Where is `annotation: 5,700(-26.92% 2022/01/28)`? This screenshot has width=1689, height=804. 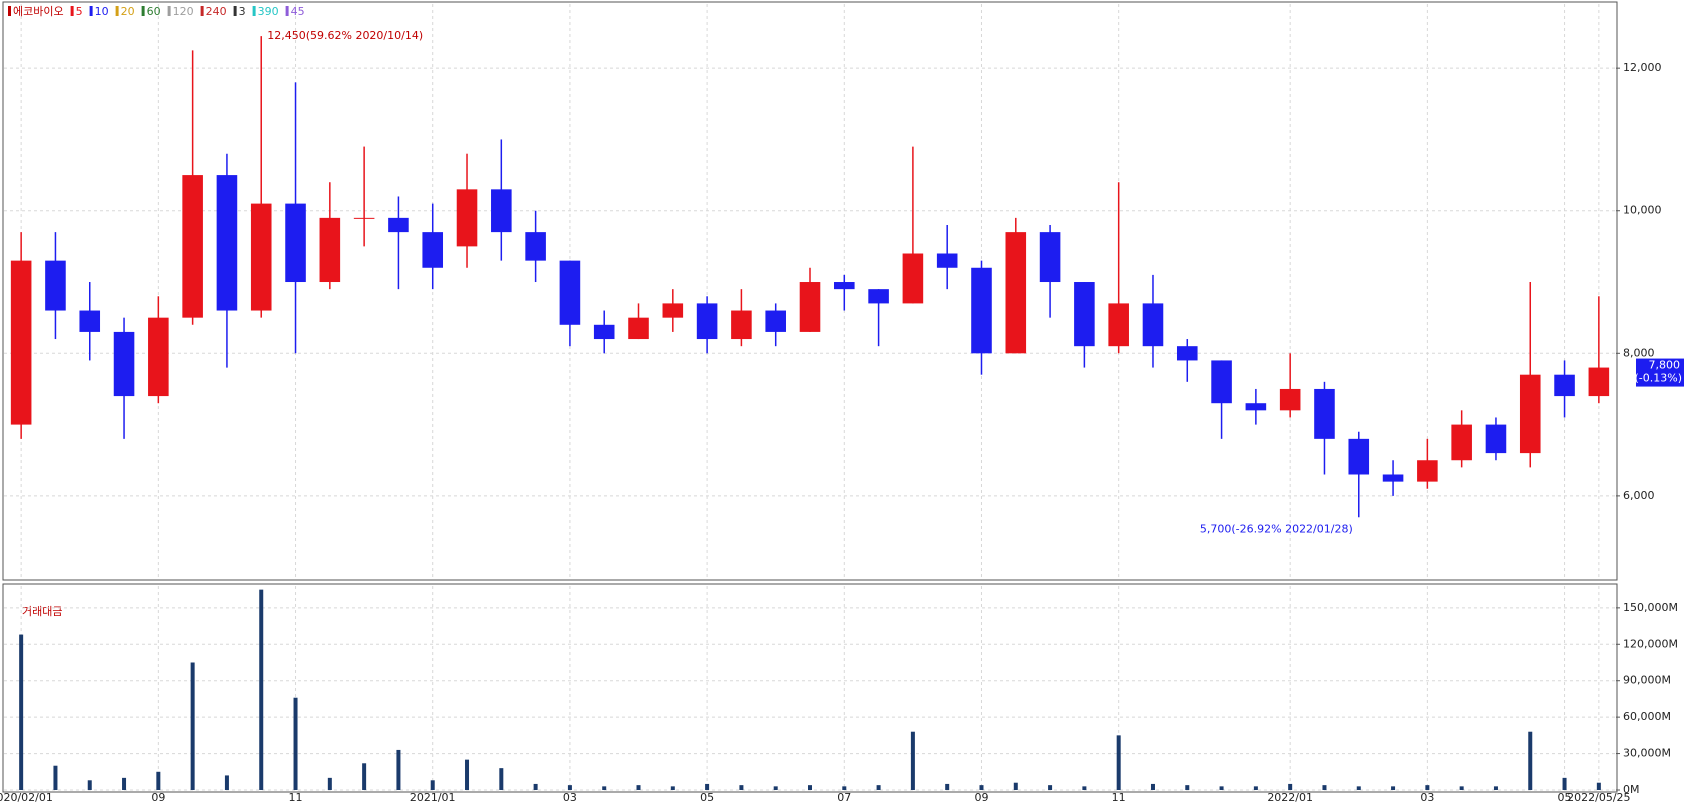
annotation: 5,700(-26.92% 2022/01/28) is located at coordinates (1276, 528).